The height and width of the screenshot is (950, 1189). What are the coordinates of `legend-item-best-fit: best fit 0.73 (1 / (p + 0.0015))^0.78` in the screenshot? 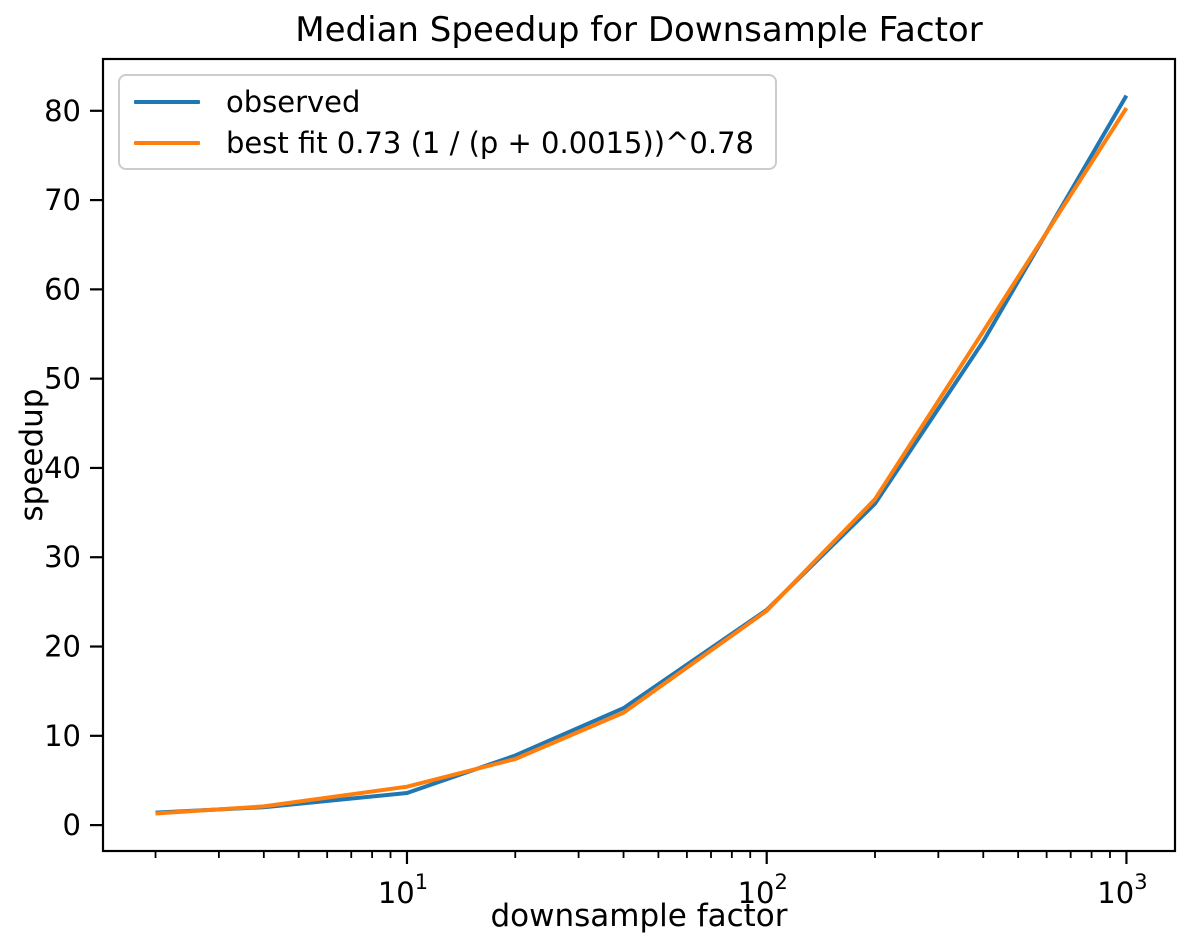 It's located at (447, 142).